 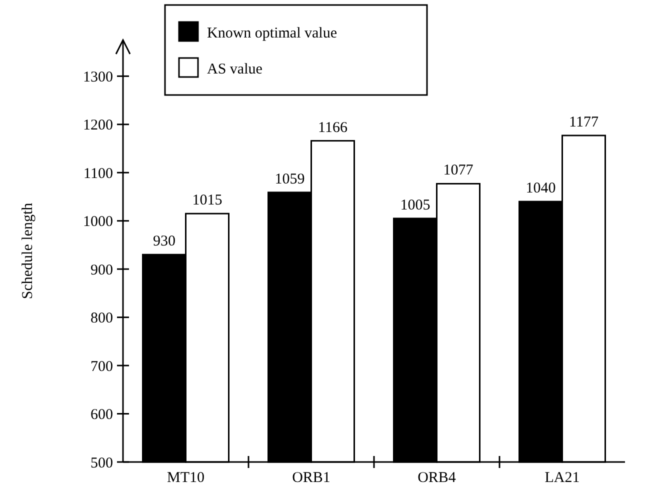 What do you see at coordinates (333, 128) in the screenshot?
I see `data-label: 1166` at bounding box center [333, 128].